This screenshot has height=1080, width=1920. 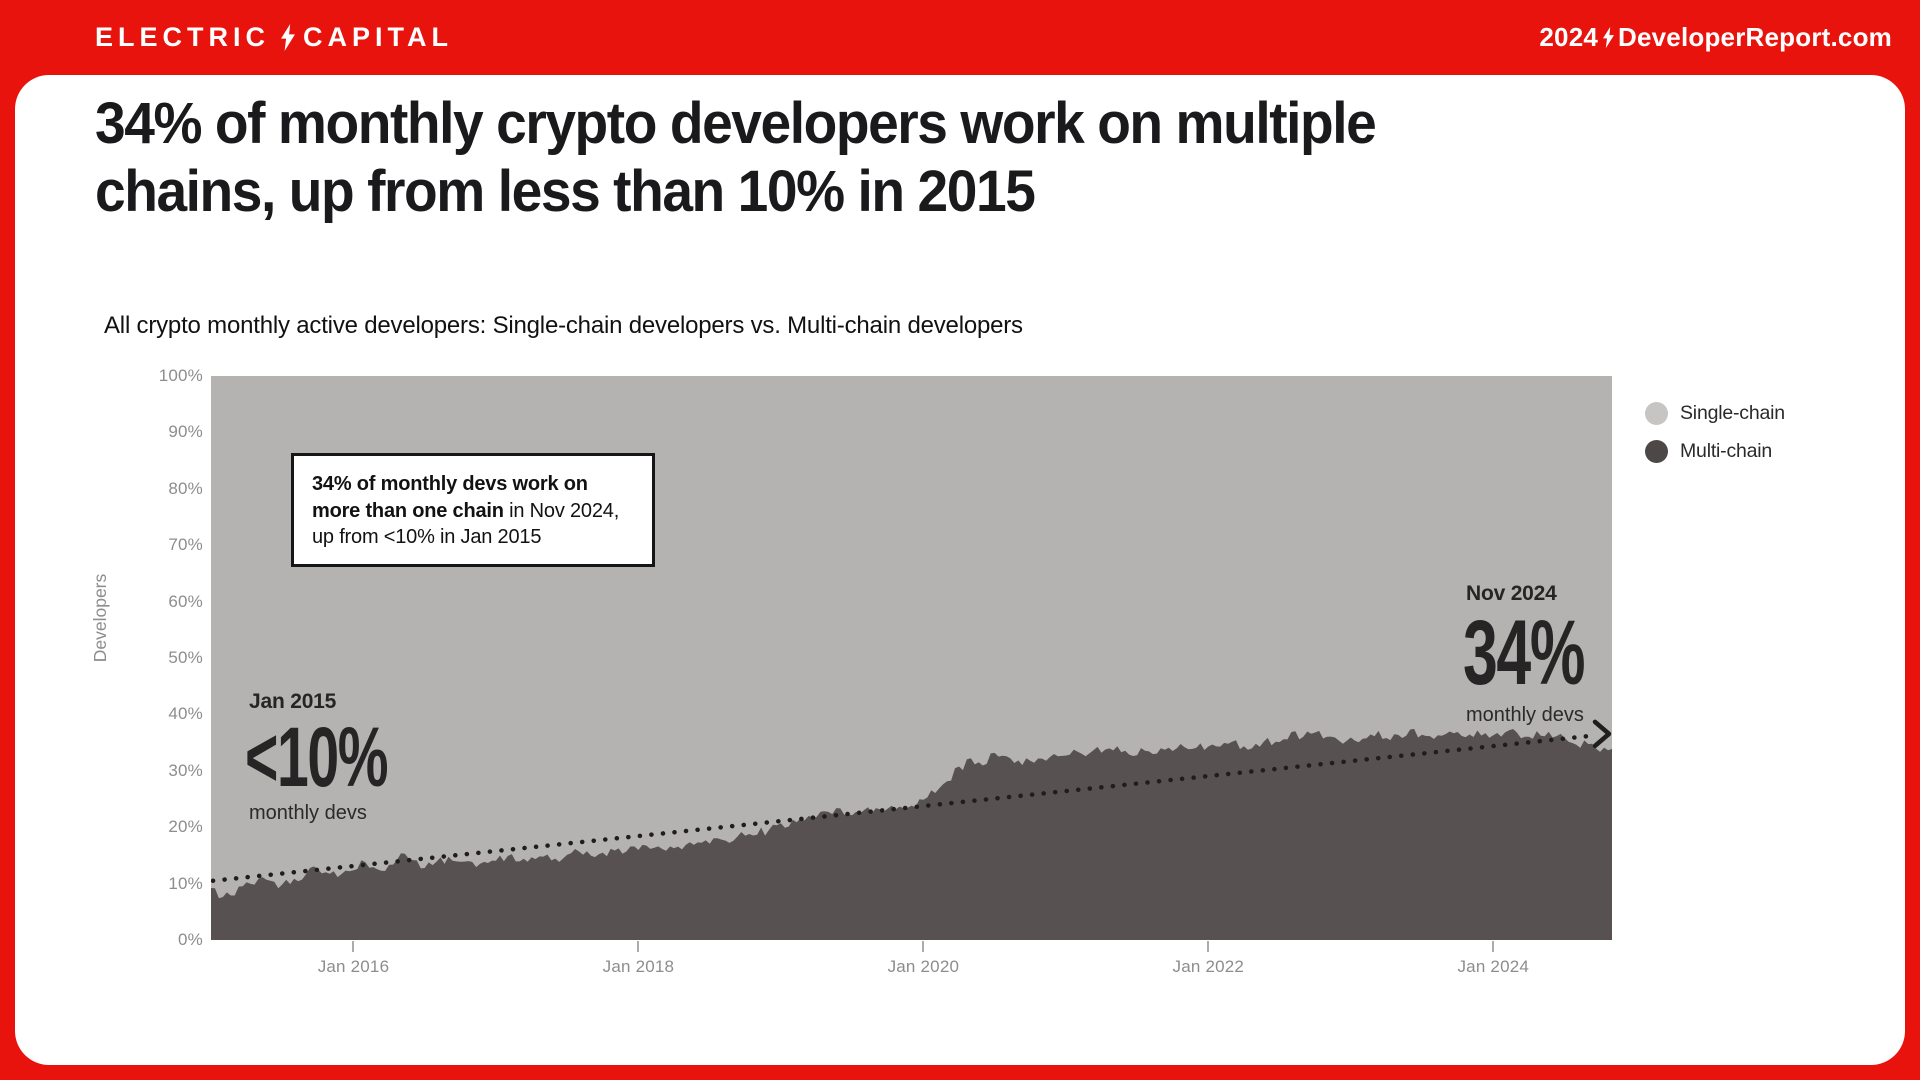 What do you see at coordinates (466, 524) in the screenshot?
I see `callout-regular-text: in Nov 2024, up from <10% in Jan 2015` at bounding box center [466, 524].